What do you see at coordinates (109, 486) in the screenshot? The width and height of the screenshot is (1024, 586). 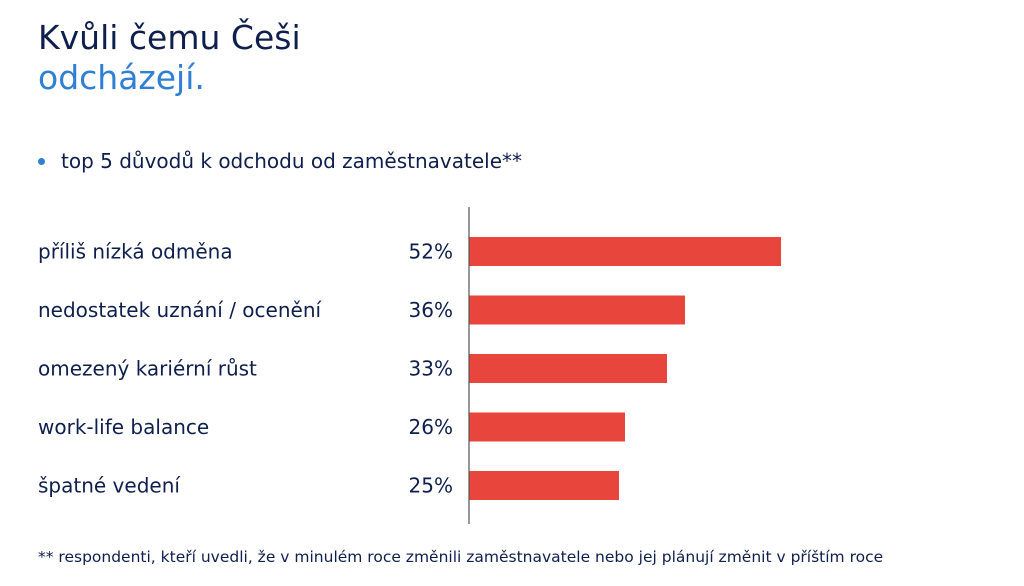 I see `category-label: špatné vedení` at bounding box center [109, 486].